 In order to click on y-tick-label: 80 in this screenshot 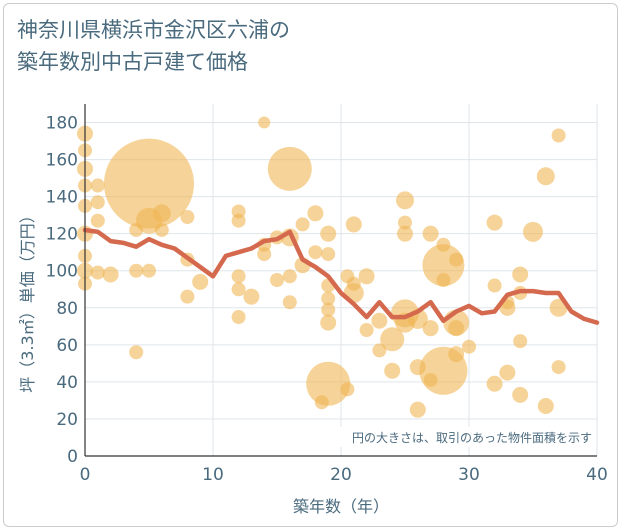, I will do `click(67, 309)`.